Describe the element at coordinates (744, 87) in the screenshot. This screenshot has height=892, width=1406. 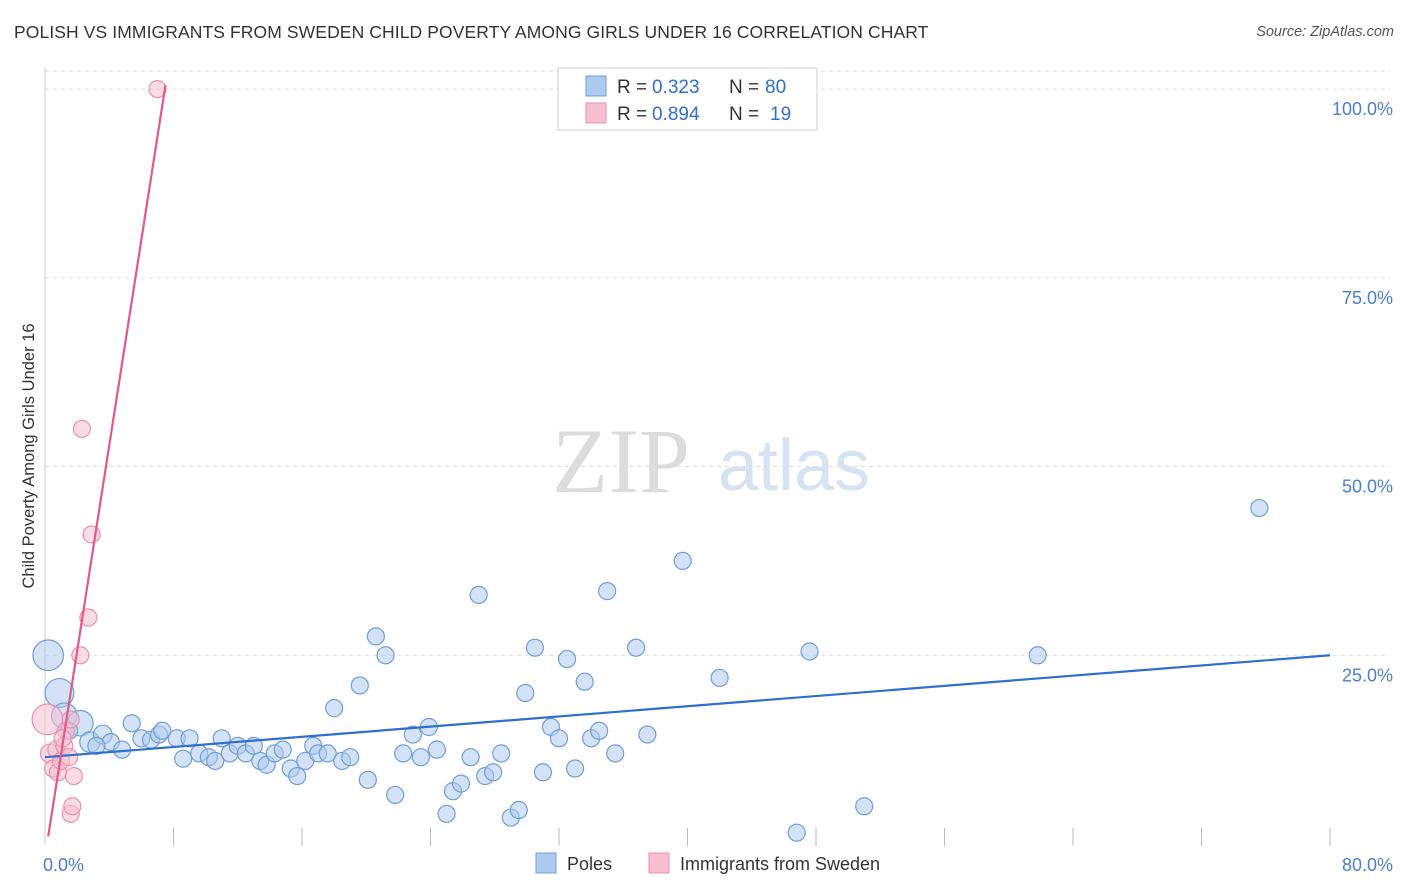
I see `legend-n-label-poles: N =` at that location.